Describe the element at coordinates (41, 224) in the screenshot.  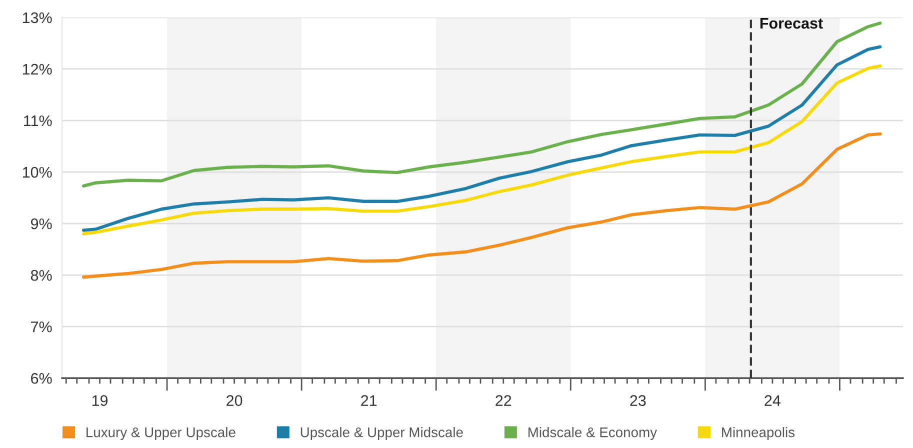
I see `y-tick-label: 9%` at that location.